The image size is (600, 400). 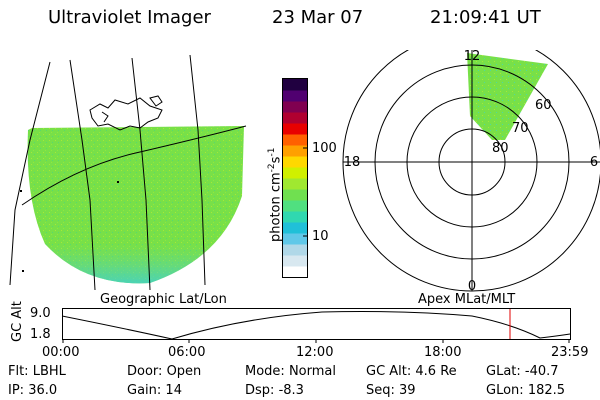 I want to click on mlt-label-18: 18, so click(x=352, y=162).